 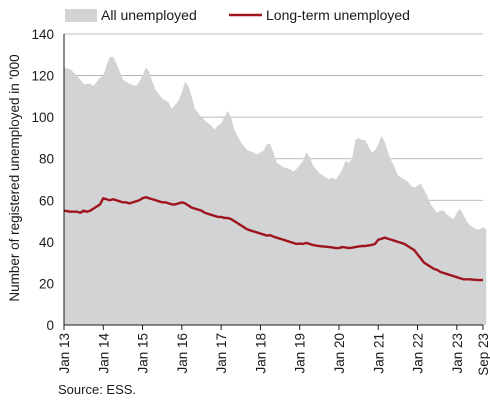 What do you see at coordinates (378, 353) in the screenshot?
I see `x-tick-label: Jan 21` at bounding box center [378, 353].